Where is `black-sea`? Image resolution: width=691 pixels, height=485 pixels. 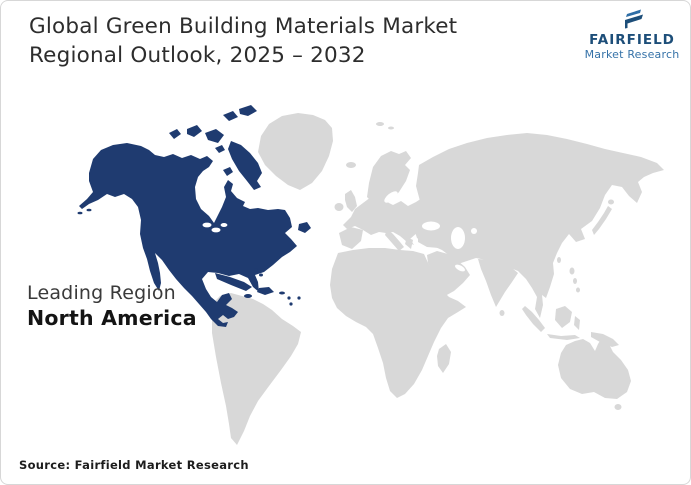
black-sea is located at coordinates (431, 226).